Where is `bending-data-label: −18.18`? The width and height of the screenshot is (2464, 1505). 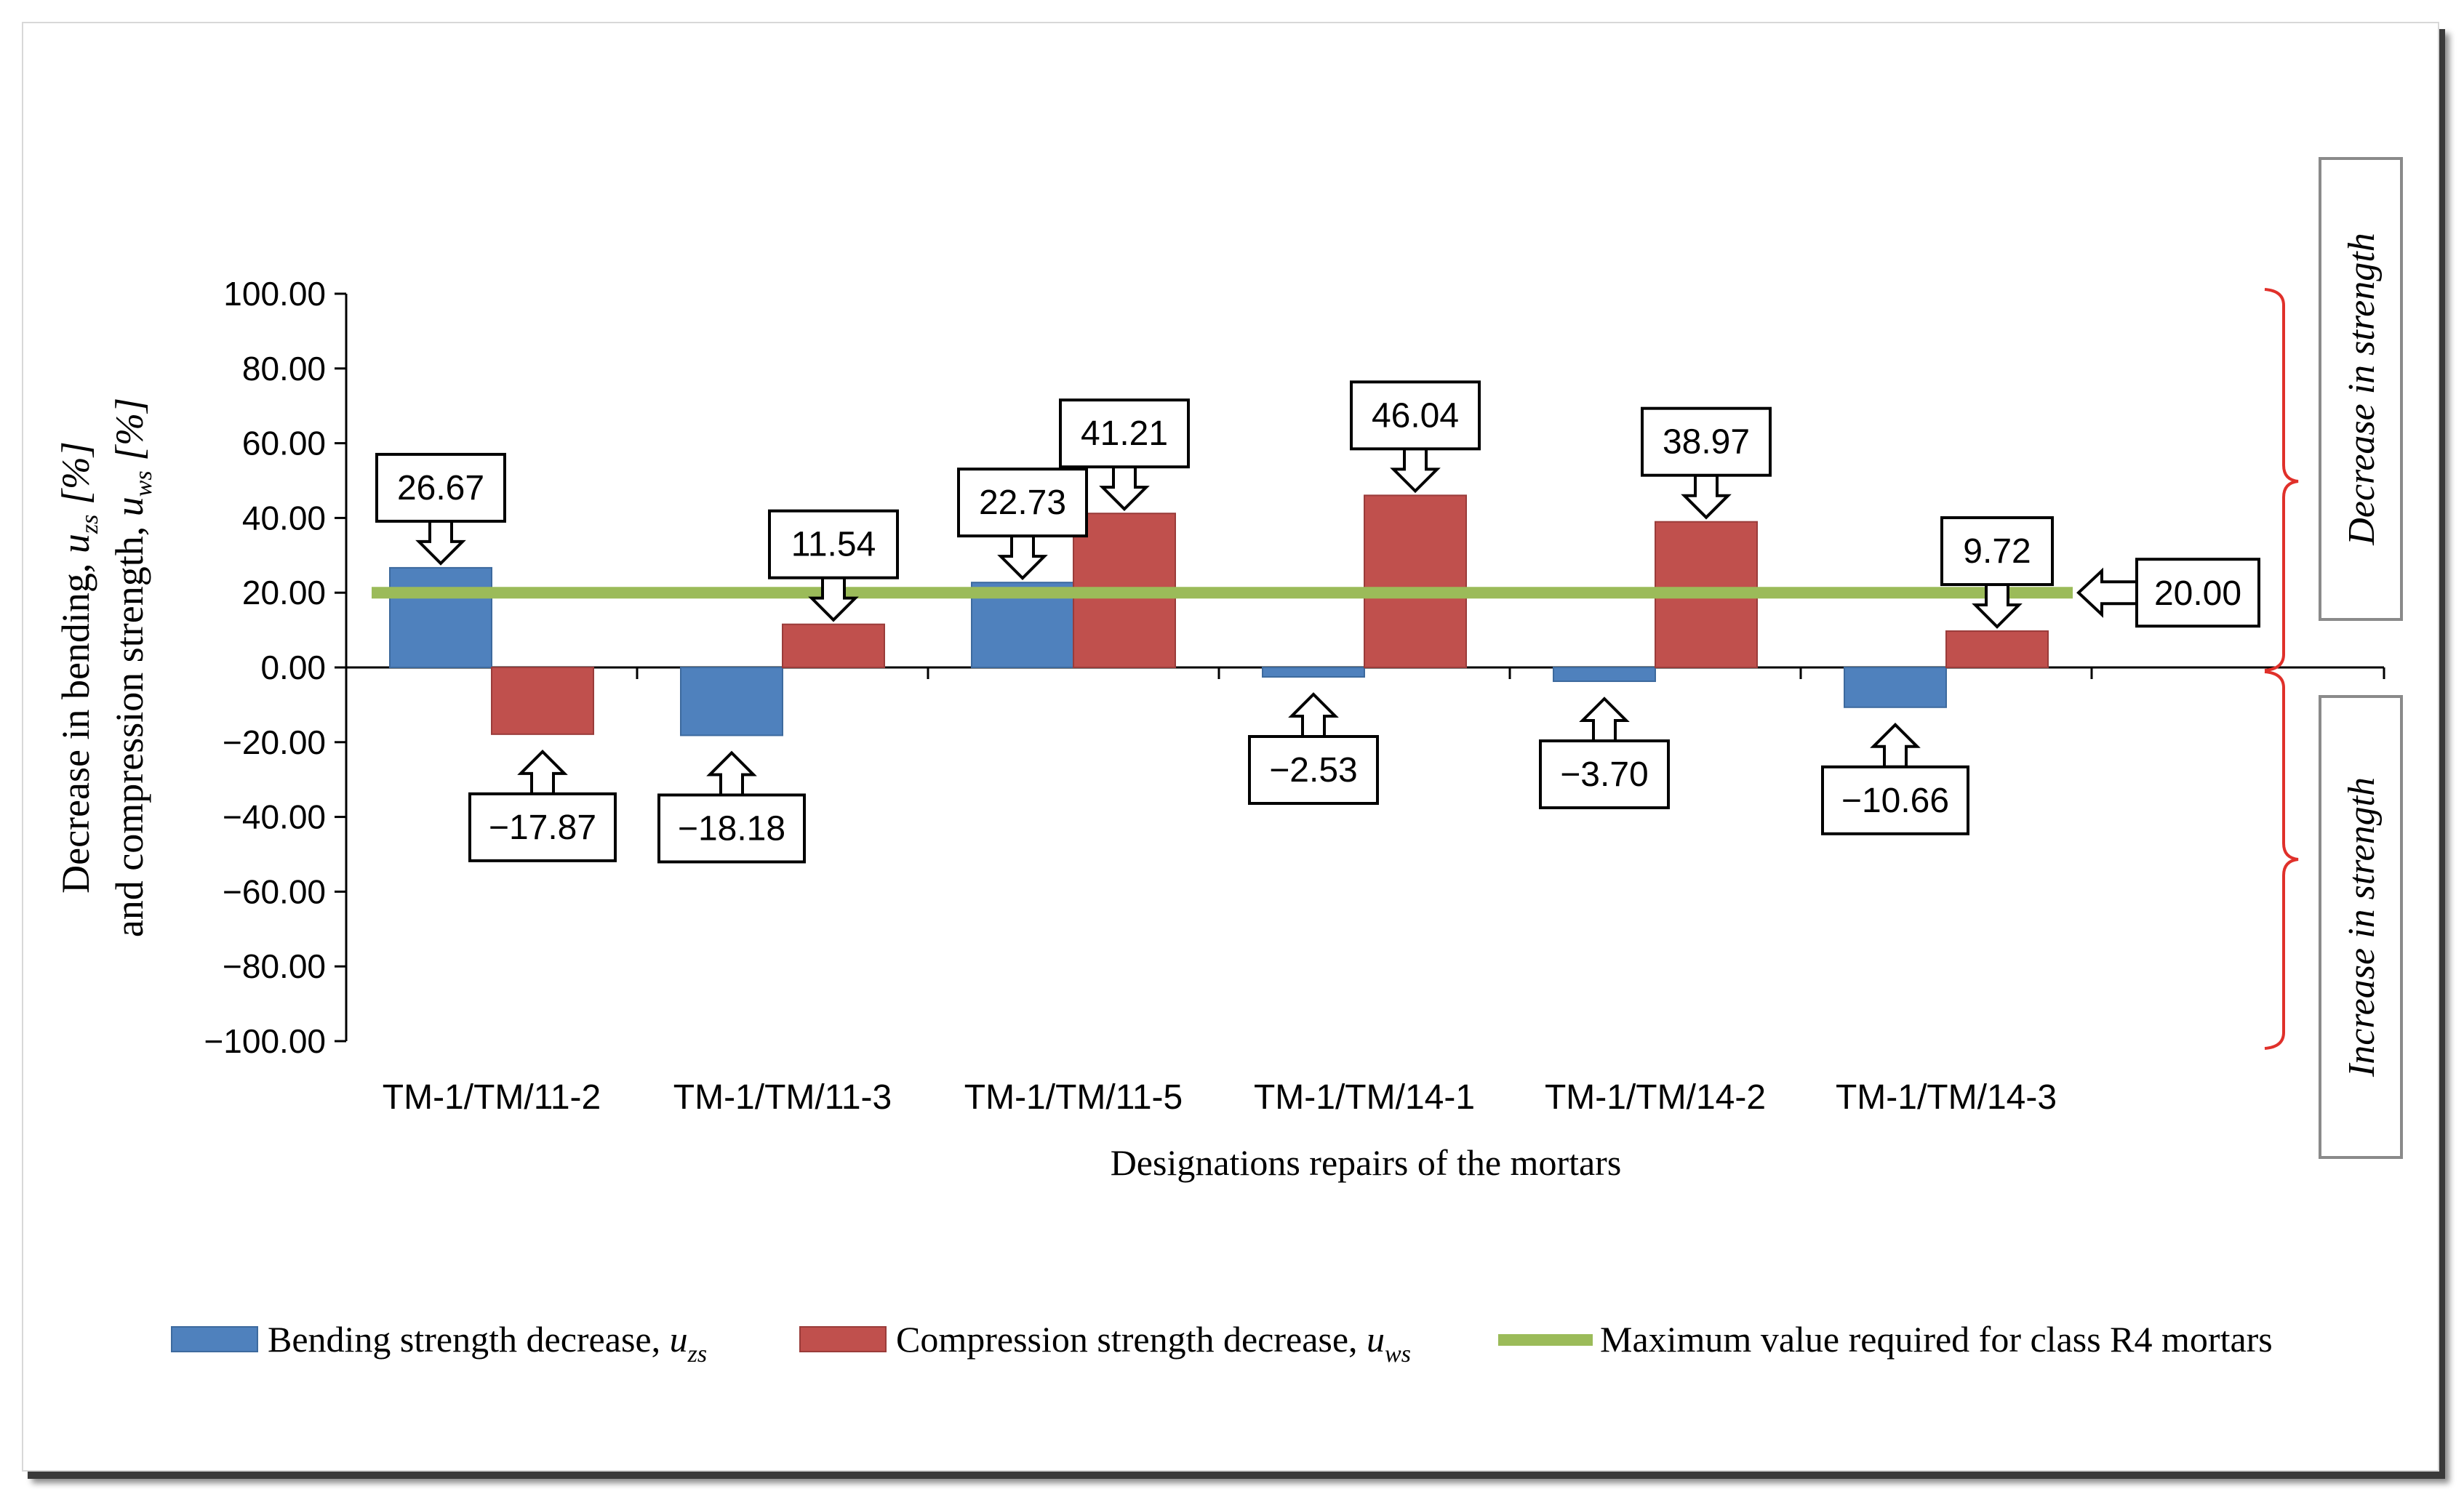 bending-data-label: −18.18 is located at coordinates (731, 828).